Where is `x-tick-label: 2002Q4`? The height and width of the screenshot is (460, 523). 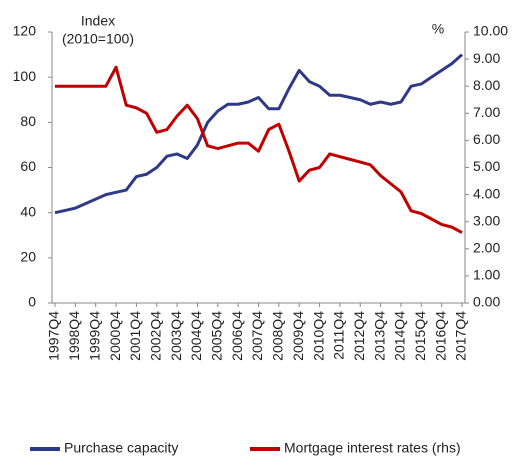
x-tick-label: 2002Q4 is located at coordinates (155, 336).